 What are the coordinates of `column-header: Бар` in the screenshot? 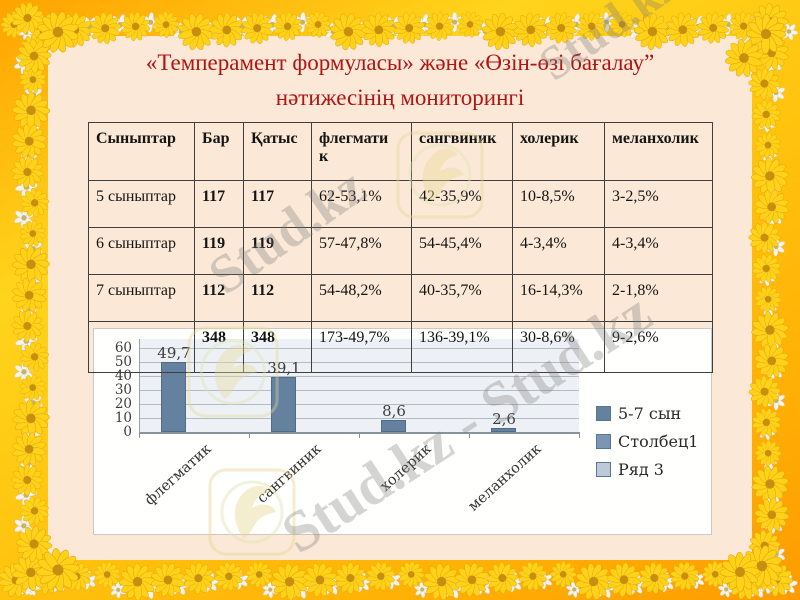 It's located at (219, 151).